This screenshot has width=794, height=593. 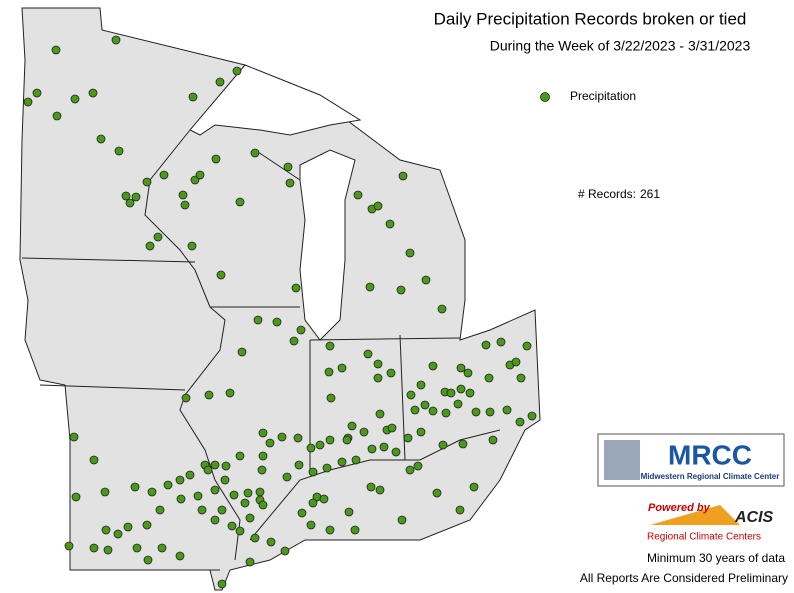 What do you see at coordinates (622, 460) in the screenshot?
I see `logo-map` at bounding box center [622, 460].